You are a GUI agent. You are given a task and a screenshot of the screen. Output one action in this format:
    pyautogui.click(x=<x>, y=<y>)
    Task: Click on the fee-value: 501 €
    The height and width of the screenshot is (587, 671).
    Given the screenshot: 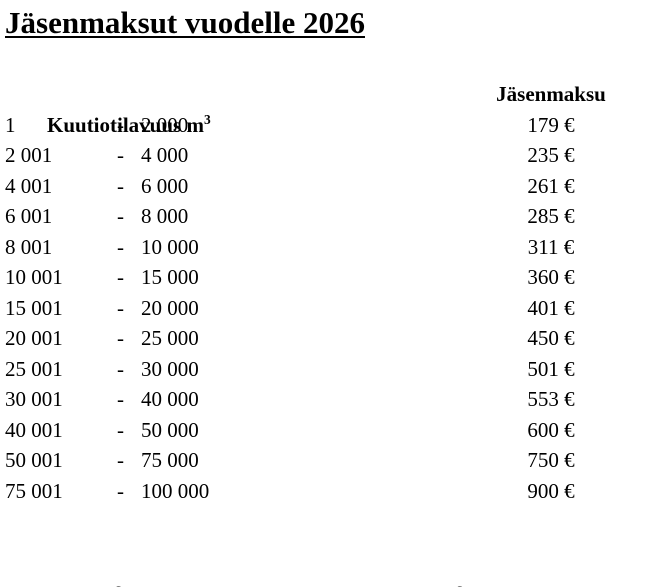 What is the action you would take?
    pyautogui.click(x=551, y=368)
    